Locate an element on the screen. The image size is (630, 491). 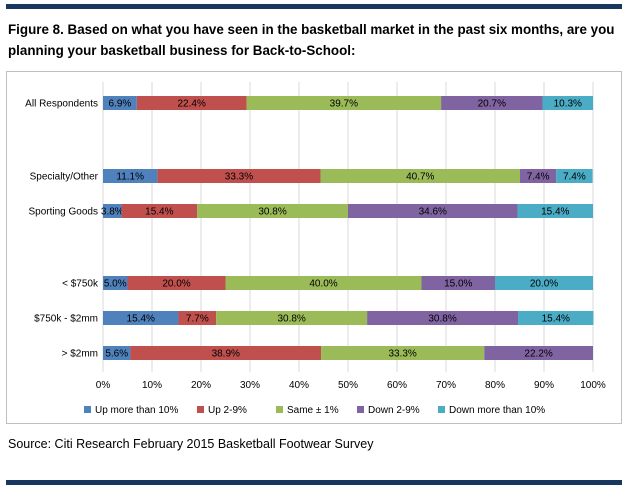
x-tick-label: 0% is located at coordinates (103, 385).